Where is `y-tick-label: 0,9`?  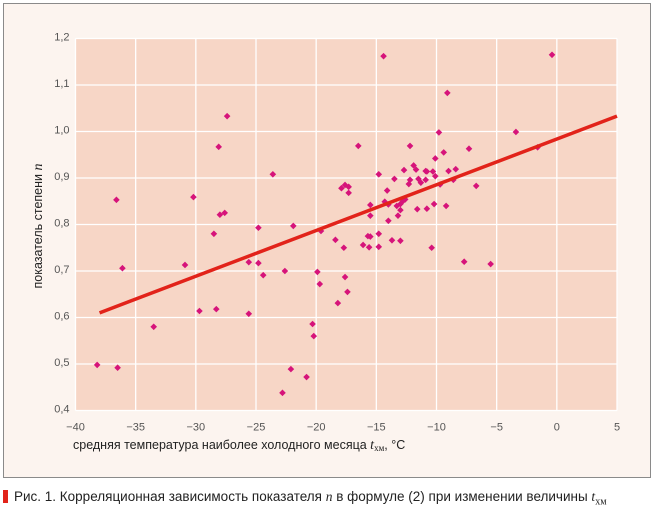 y-tick-label: 0,9 is located at coordinates (61, 177).